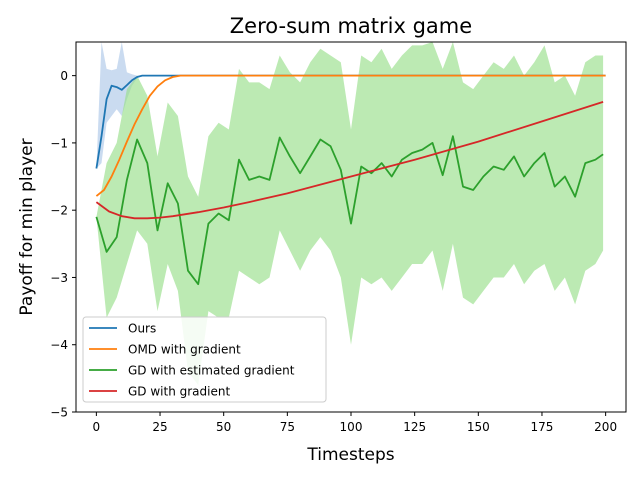 The width and height of the screenshot is (640, 480). What do you see at coordinates (179, 392) in the screenshot?
I see `legend-label: GD with gradient` at bounding box center [179, 392].